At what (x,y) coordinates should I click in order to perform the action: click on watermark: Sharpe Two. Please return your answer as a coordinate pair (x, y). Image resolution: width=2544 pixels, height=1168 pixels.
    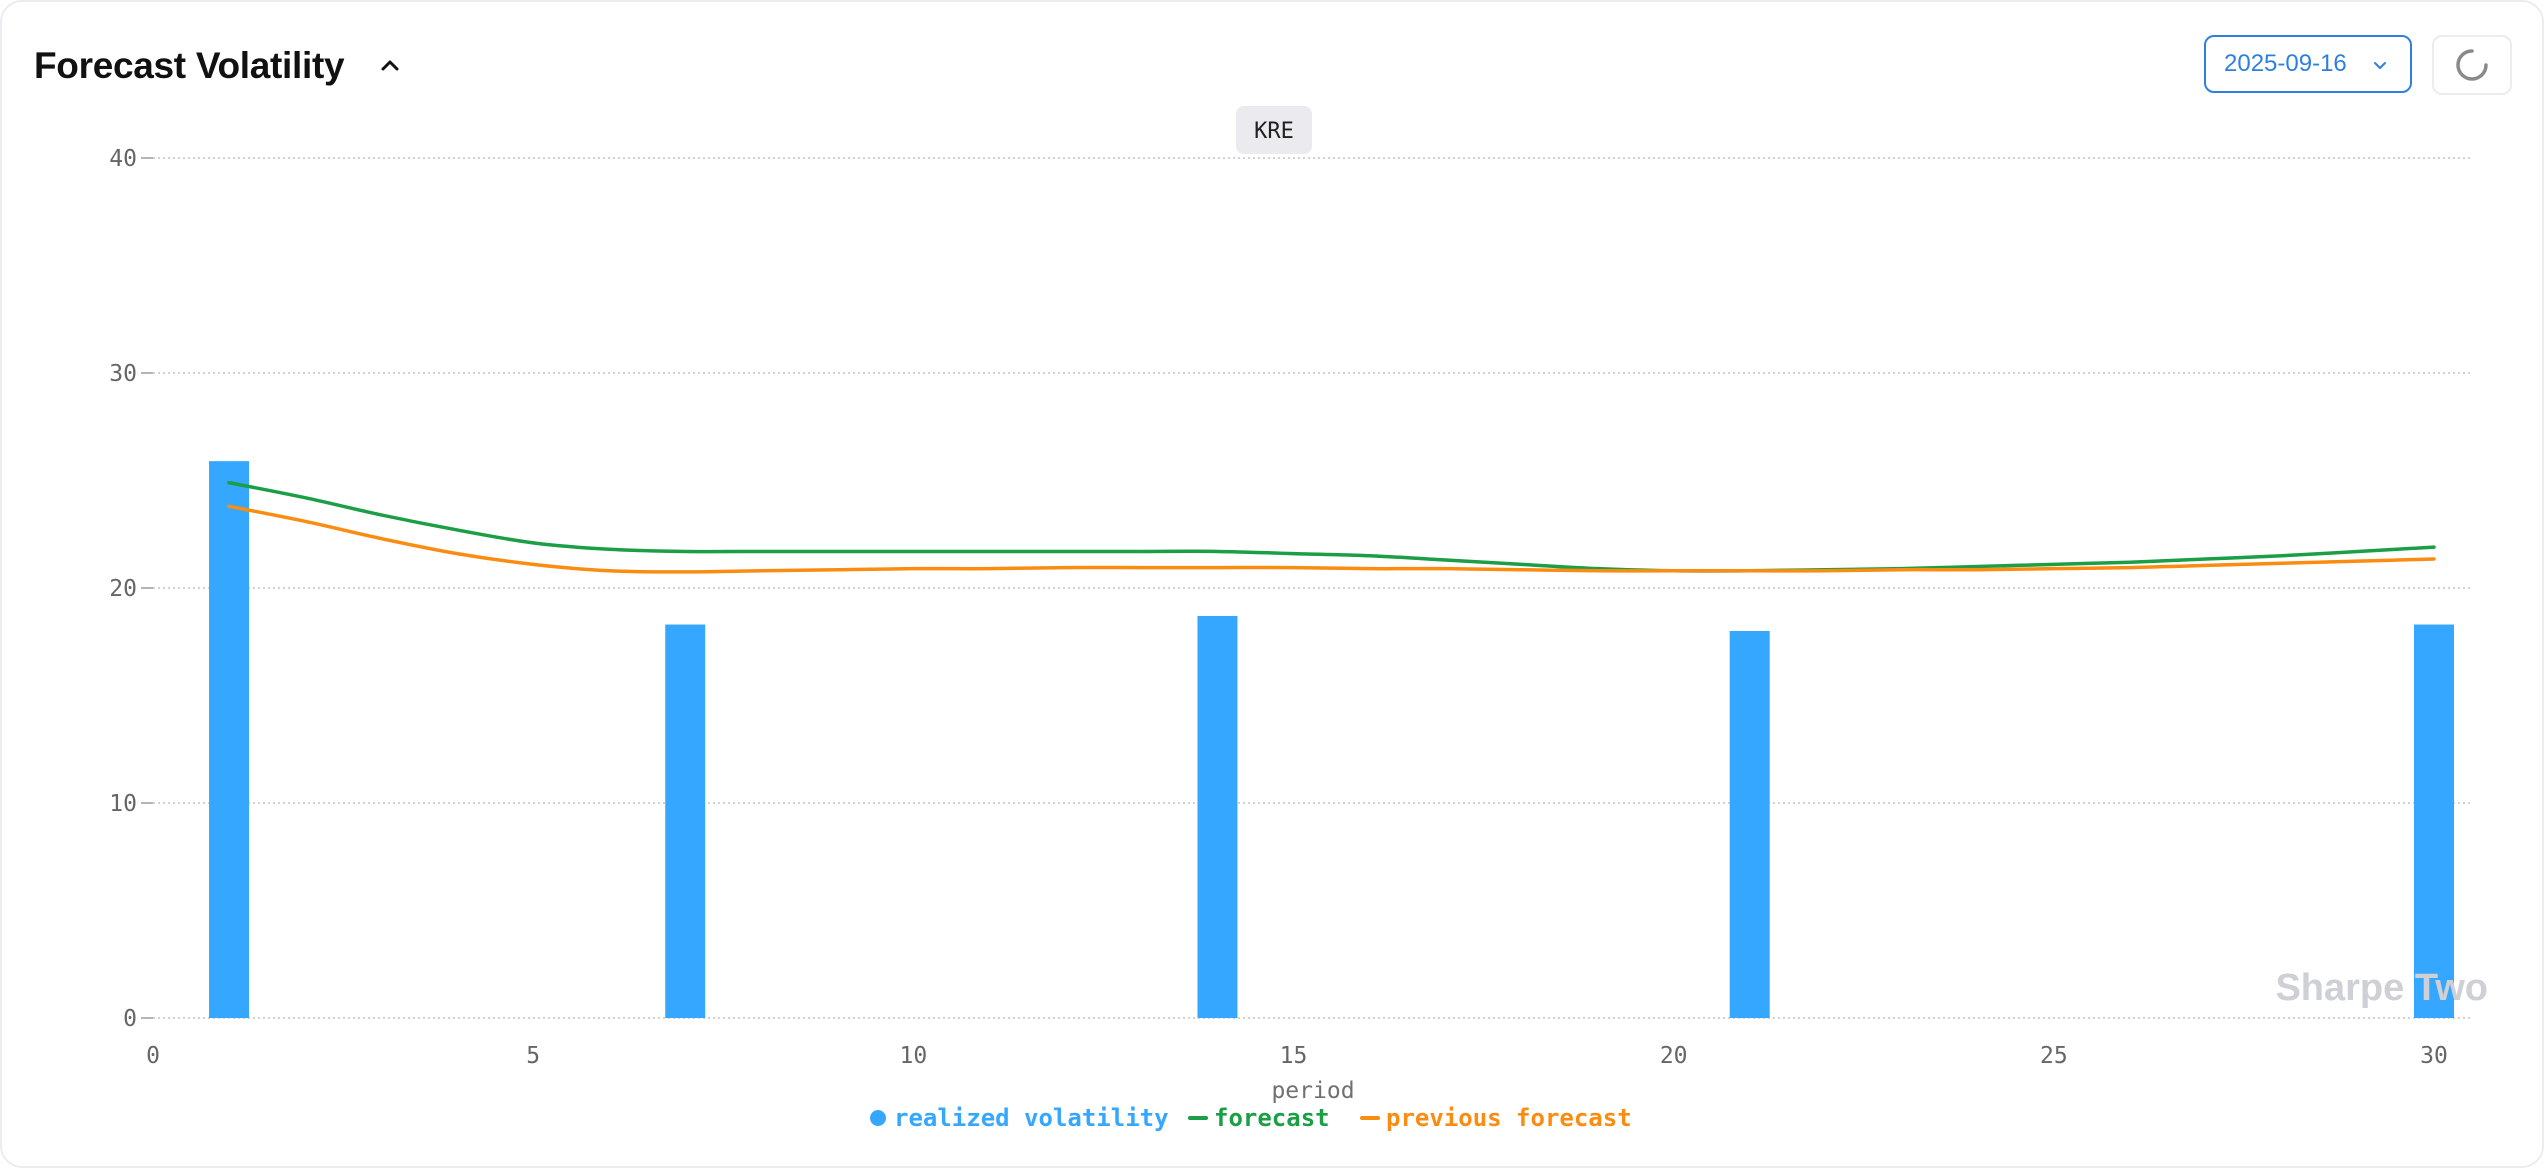
    Looking at the image, I should click on (2381, 988).